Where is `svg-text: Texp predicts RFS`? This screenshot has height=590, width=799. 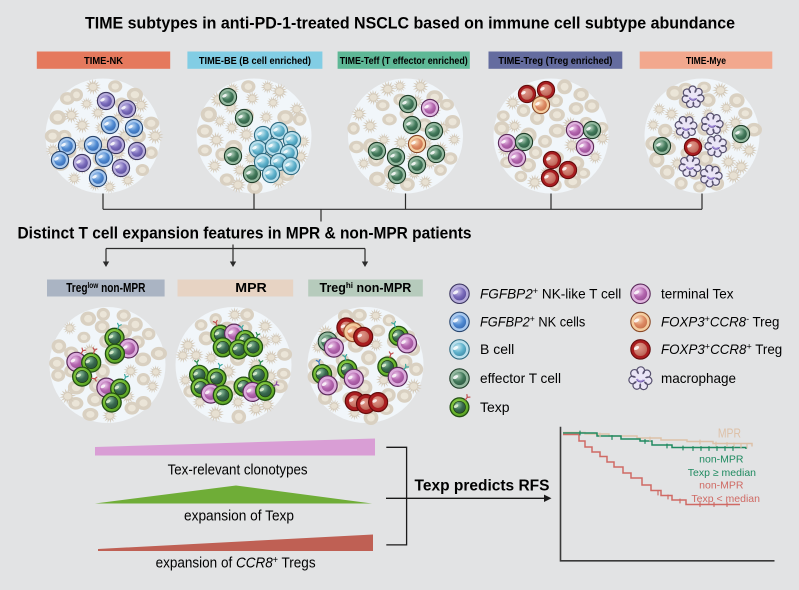
svg-text: Texp predicts RFS is located at coordinates (482, 486).